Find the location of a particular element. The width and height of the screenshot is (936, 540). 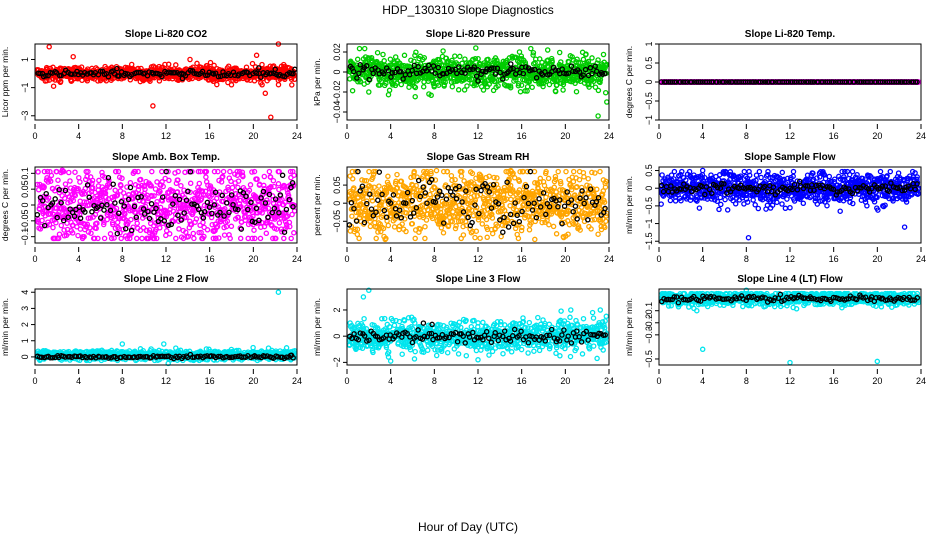

y-tick-label: 0.5 is located at coordinates (649, 63).